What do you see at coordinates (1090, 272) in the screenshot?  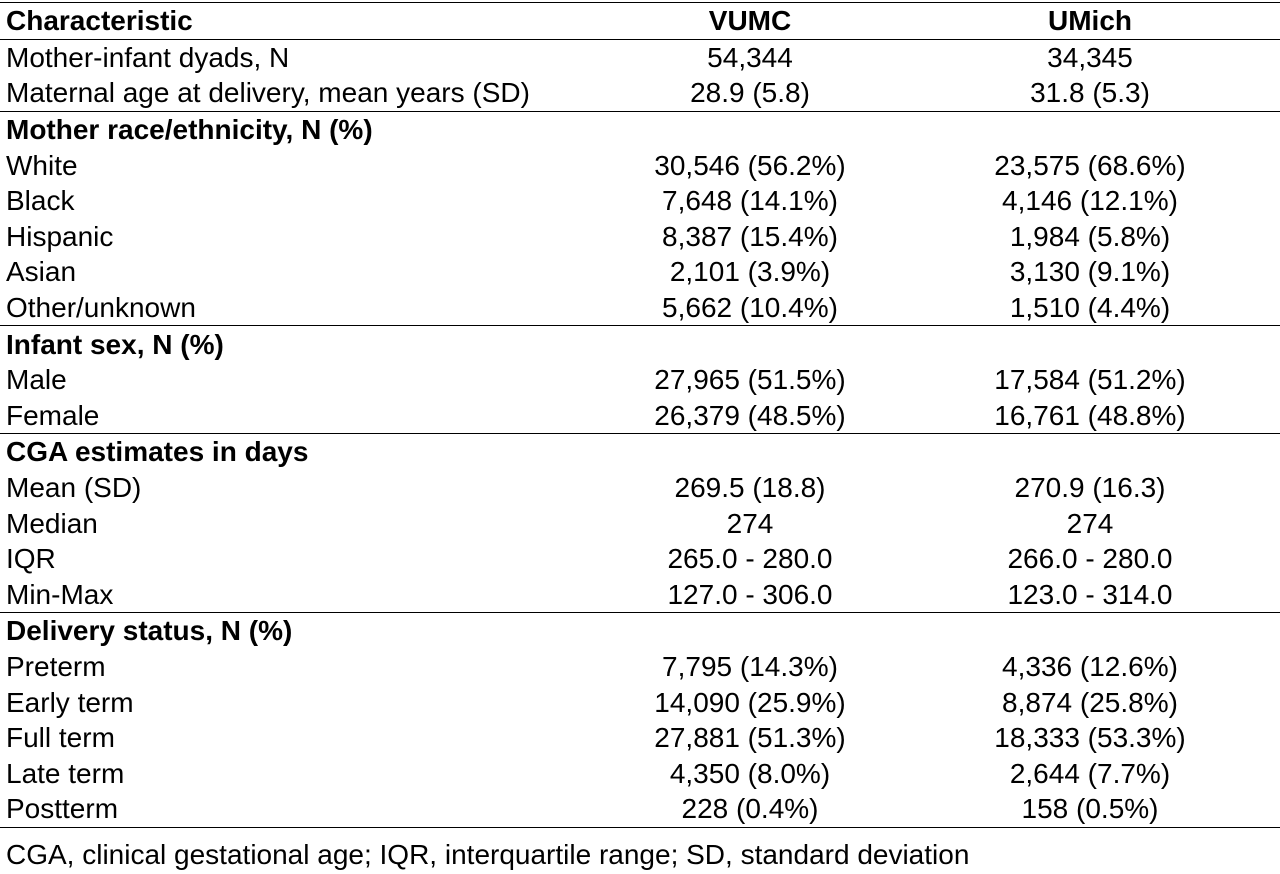 I see `umich-value: 3,130 (9.1%)` at bounding box center [1090, 272].